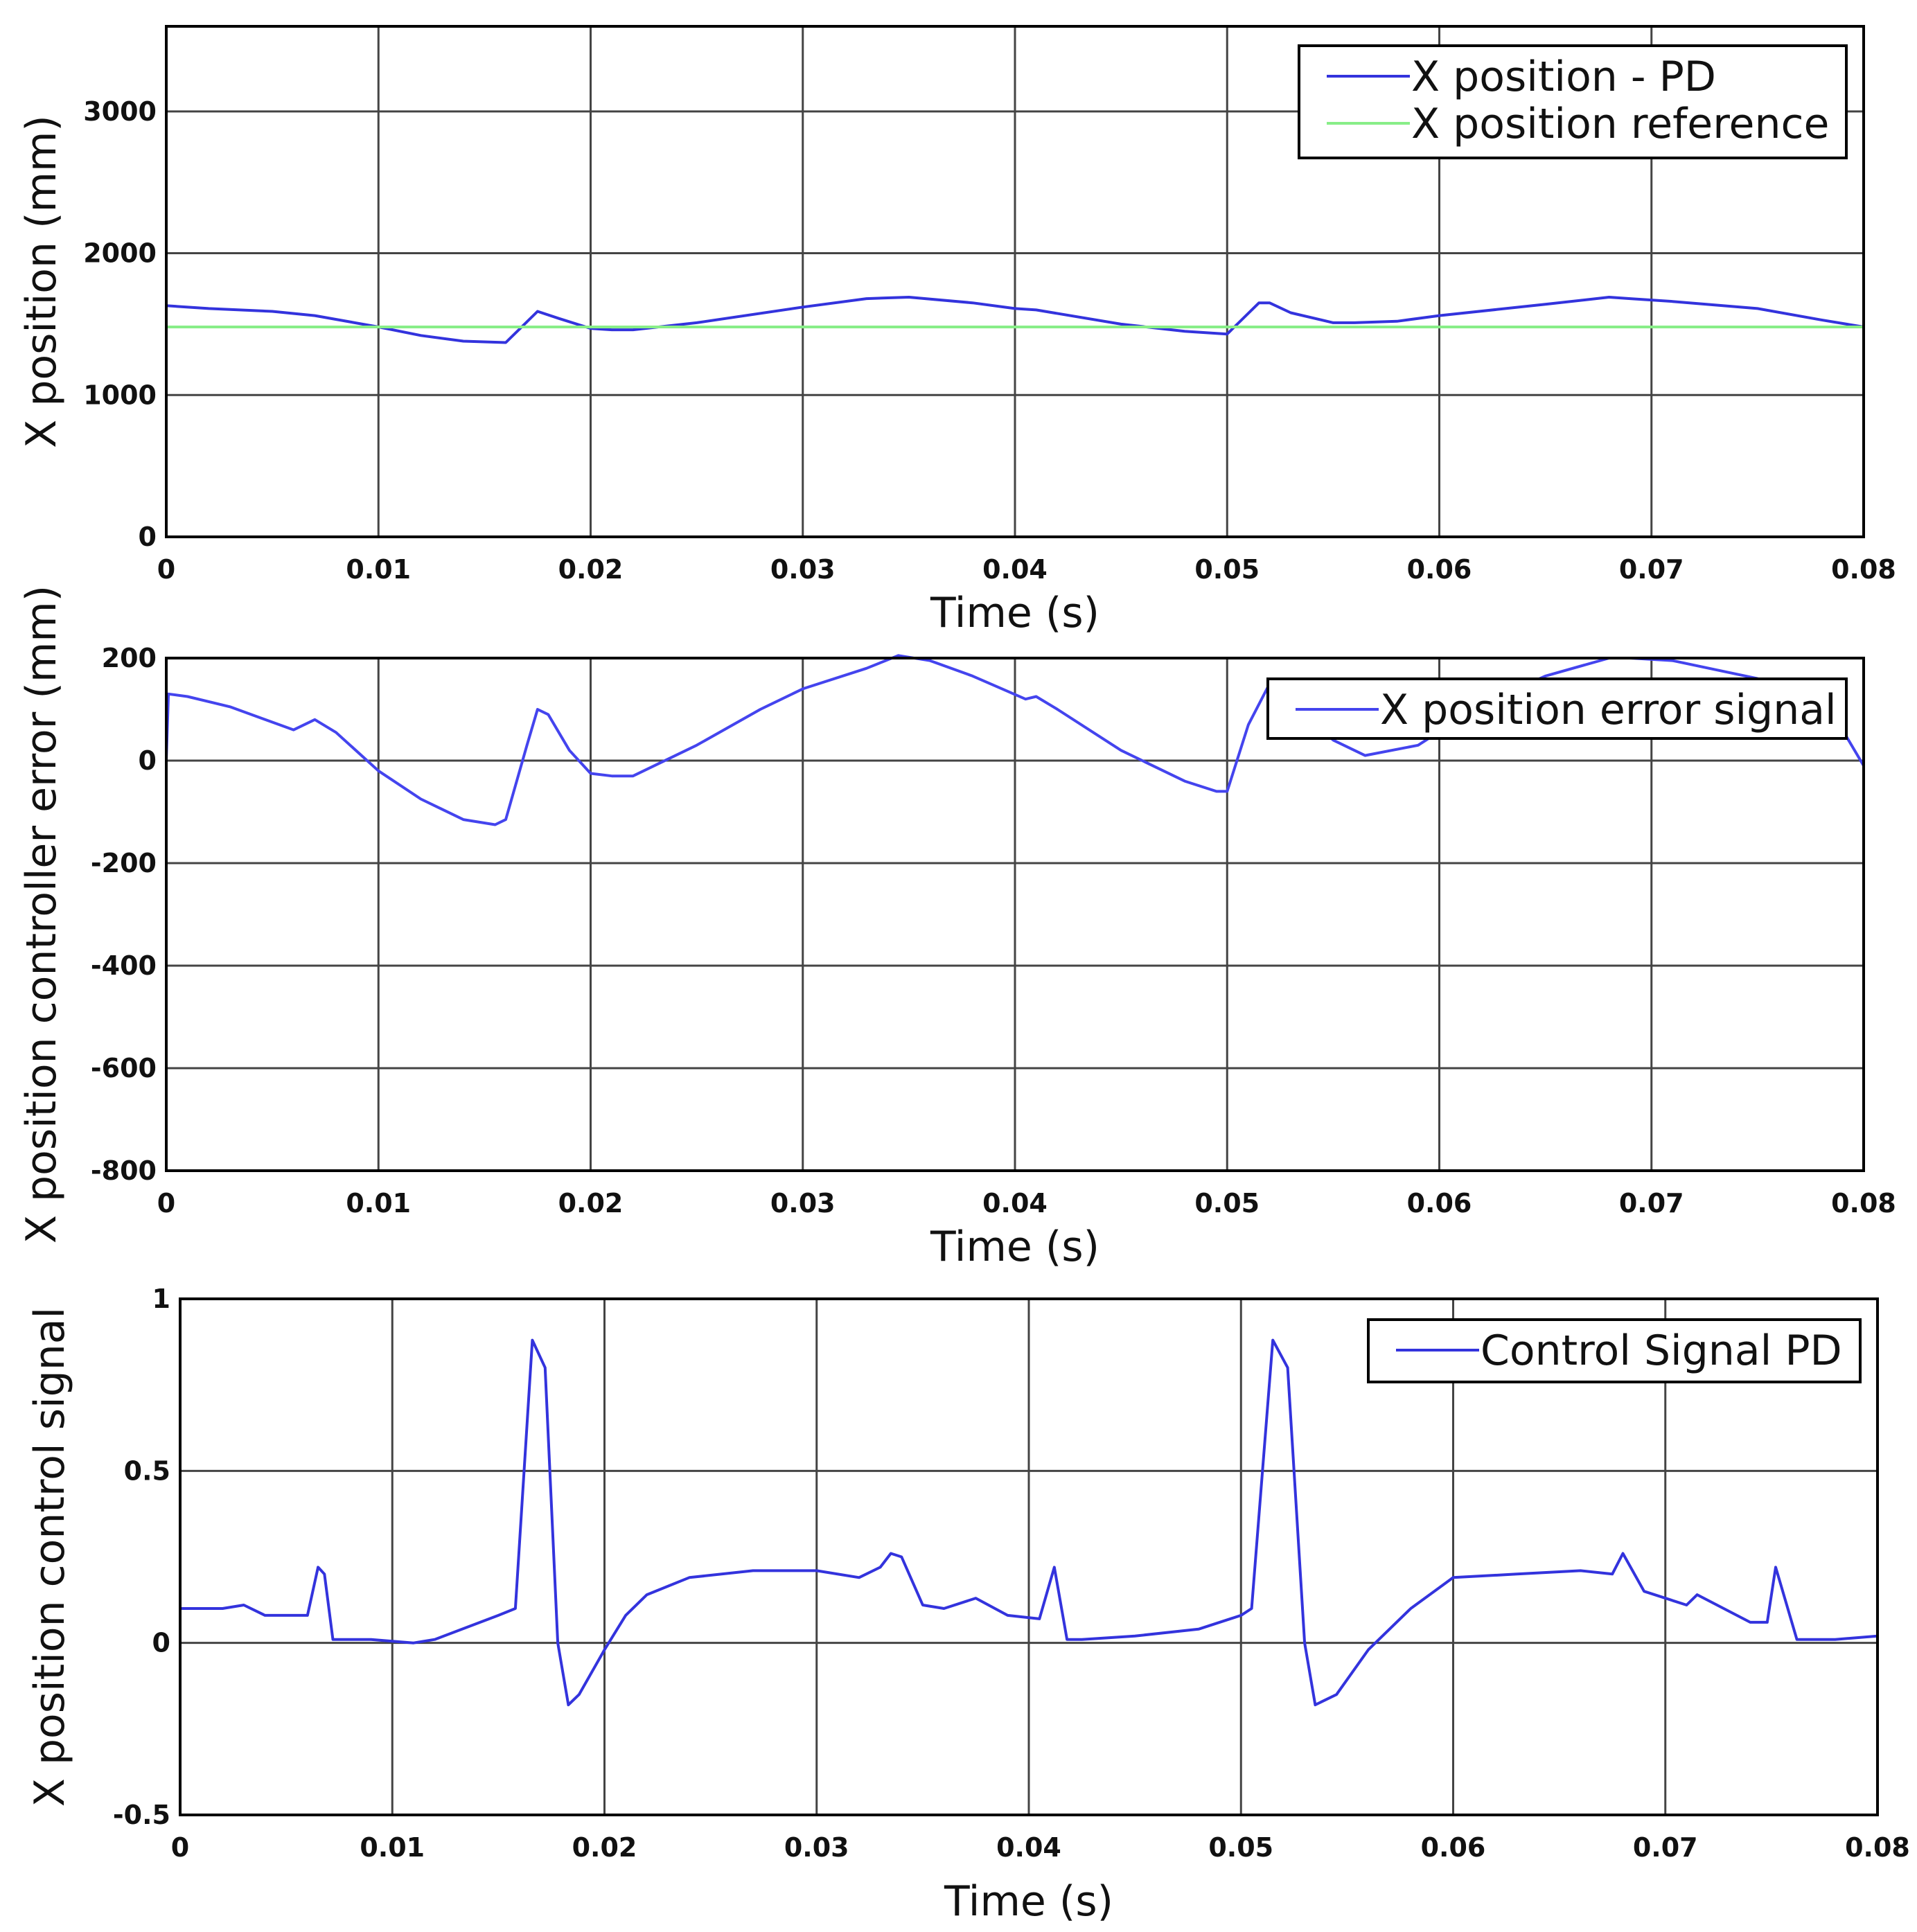 Image resolution: width=1917 pixels, height=1932 pixels. What do you see at coordinates (1563, 77) in the screenshot?
I see `legend-label-position-pd: X position - PD` at bounding box center [1563, 77].